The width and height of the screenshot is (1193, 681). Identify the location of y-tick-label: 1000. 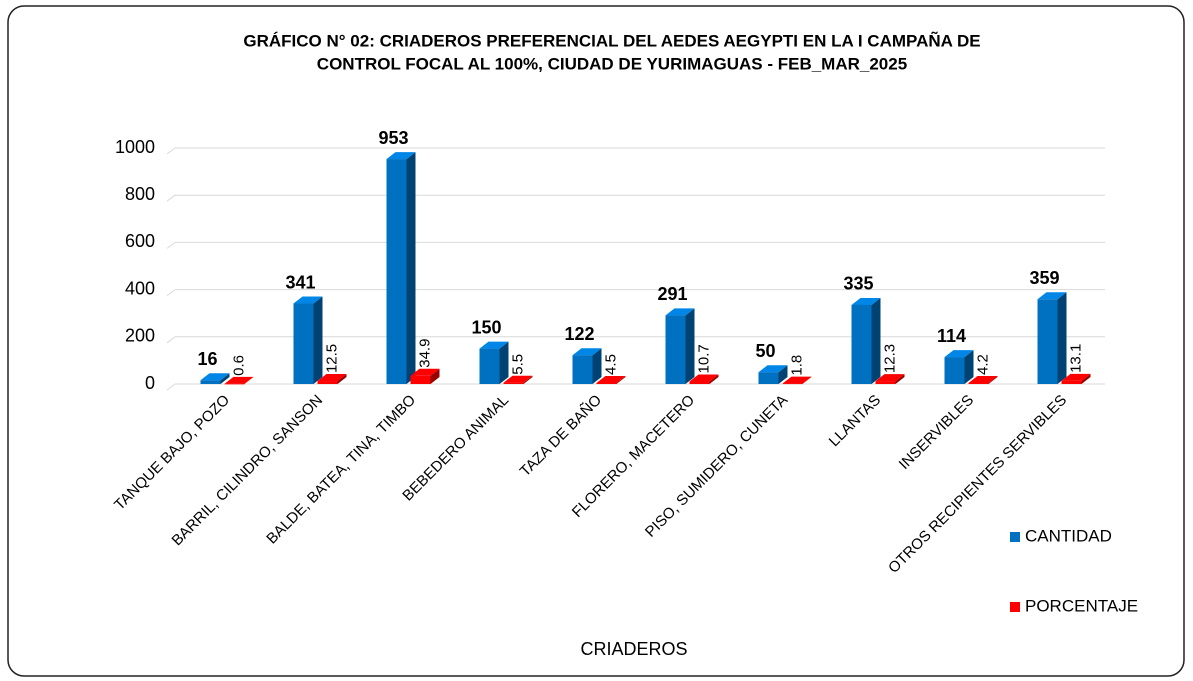
(135, 147).